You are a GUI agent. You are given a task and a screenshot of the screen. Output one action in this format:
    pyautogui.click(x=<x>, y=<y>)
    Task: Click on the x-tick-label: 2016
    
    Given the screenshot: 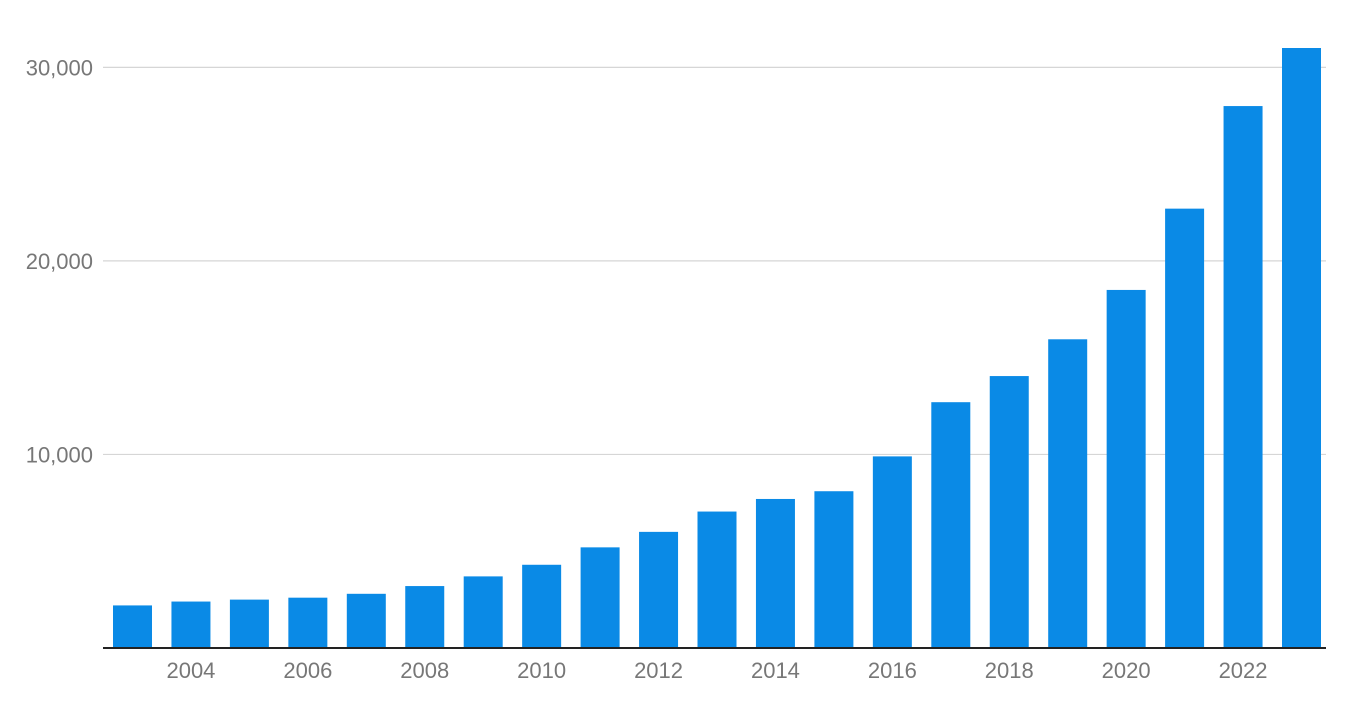 What is the action you would take?
    pyautogui.click(x=892, y=670)
    